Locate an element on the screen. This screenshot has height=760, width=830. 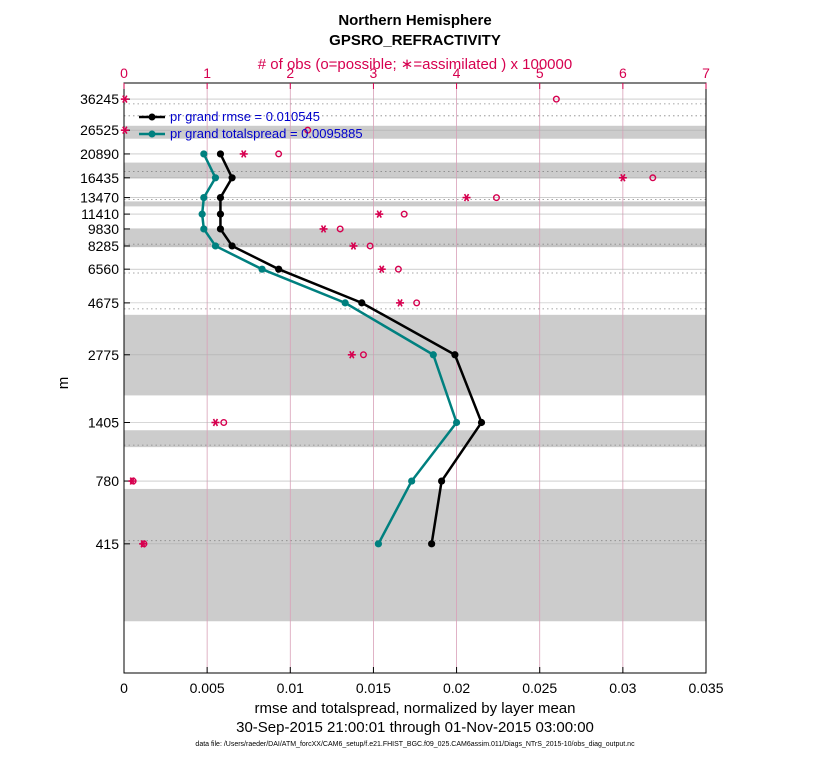
y-tick-label: 16435 is located at coordinates (99, 178).